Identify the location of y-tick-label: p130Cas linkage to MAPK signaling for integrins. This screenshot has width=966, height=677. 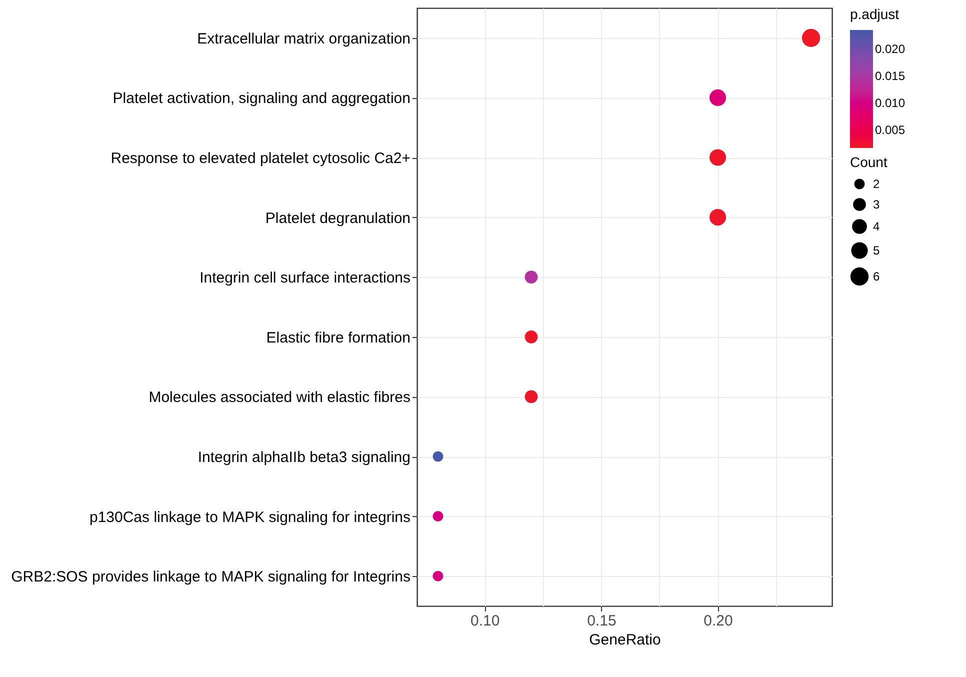
(249, 517).